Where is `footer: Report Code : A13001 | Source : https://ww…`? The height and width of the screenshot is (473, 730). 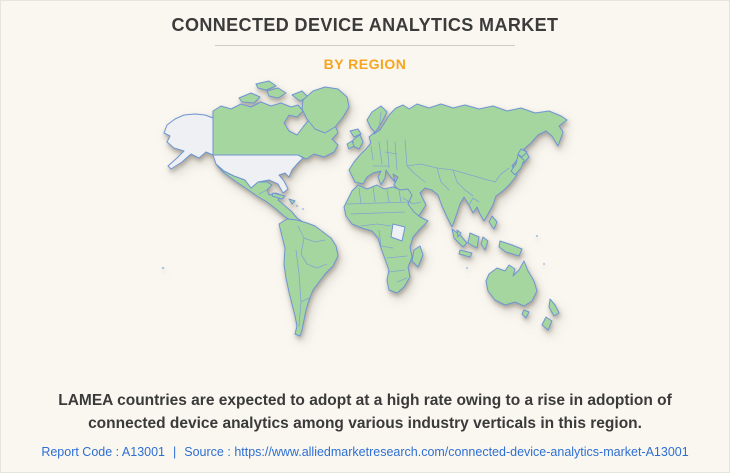 footer: Report Code : A13001 | Source : https://ww… is located at coordinates (365, 452).